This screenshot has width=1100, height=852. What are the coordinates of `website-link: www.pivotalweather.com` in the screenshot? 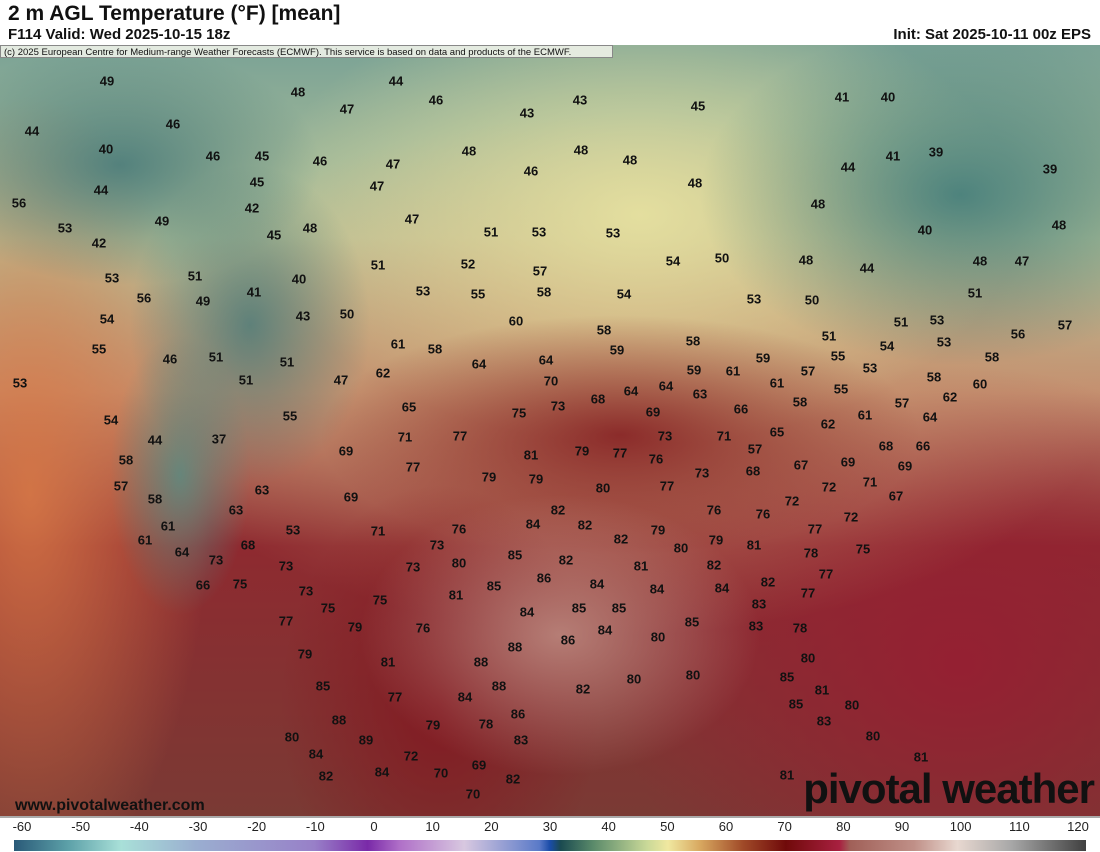 It's located at (110, 805).